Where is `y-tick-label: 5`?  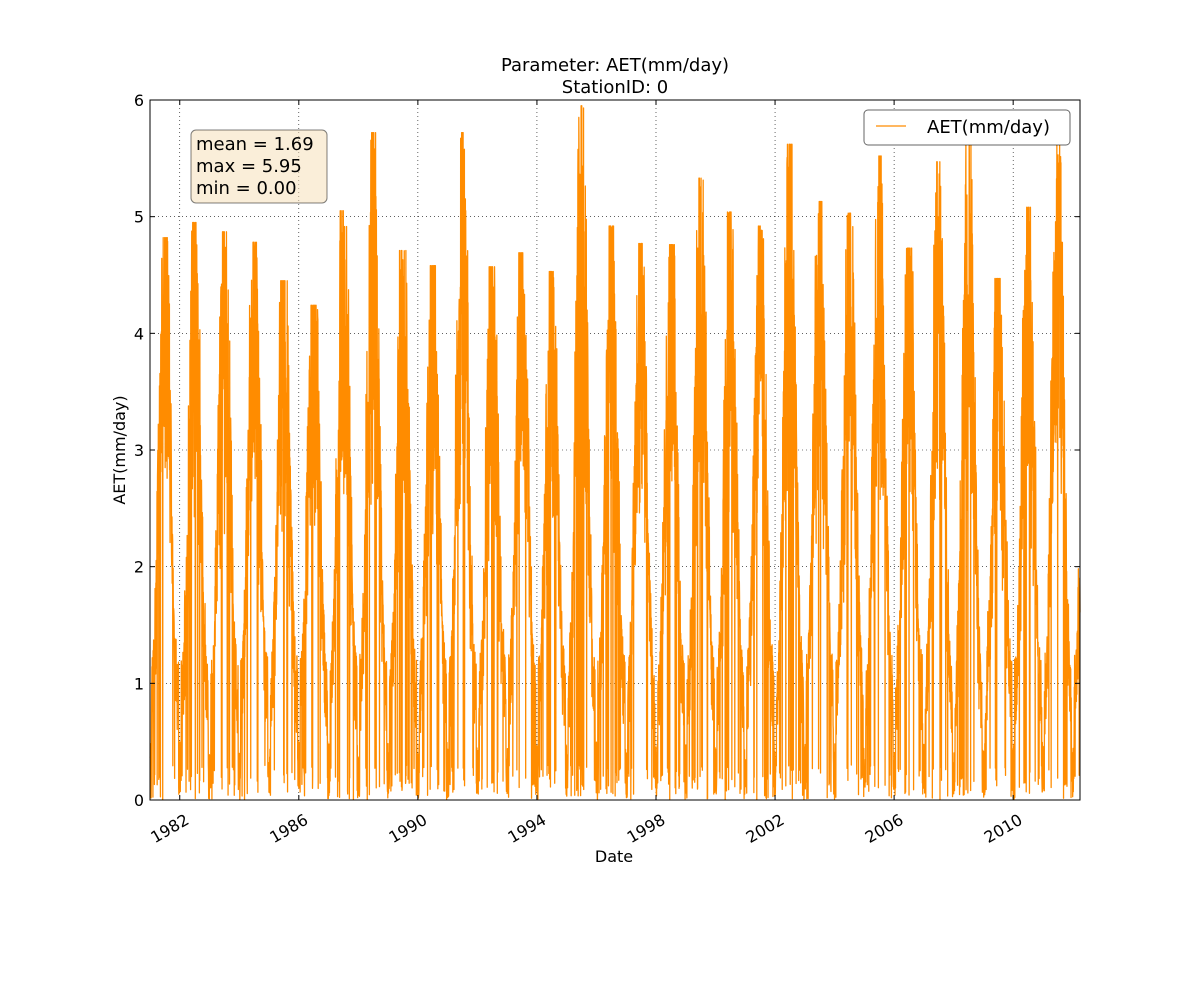
y-tick-label: 5 is located at coordinates (139, 217).